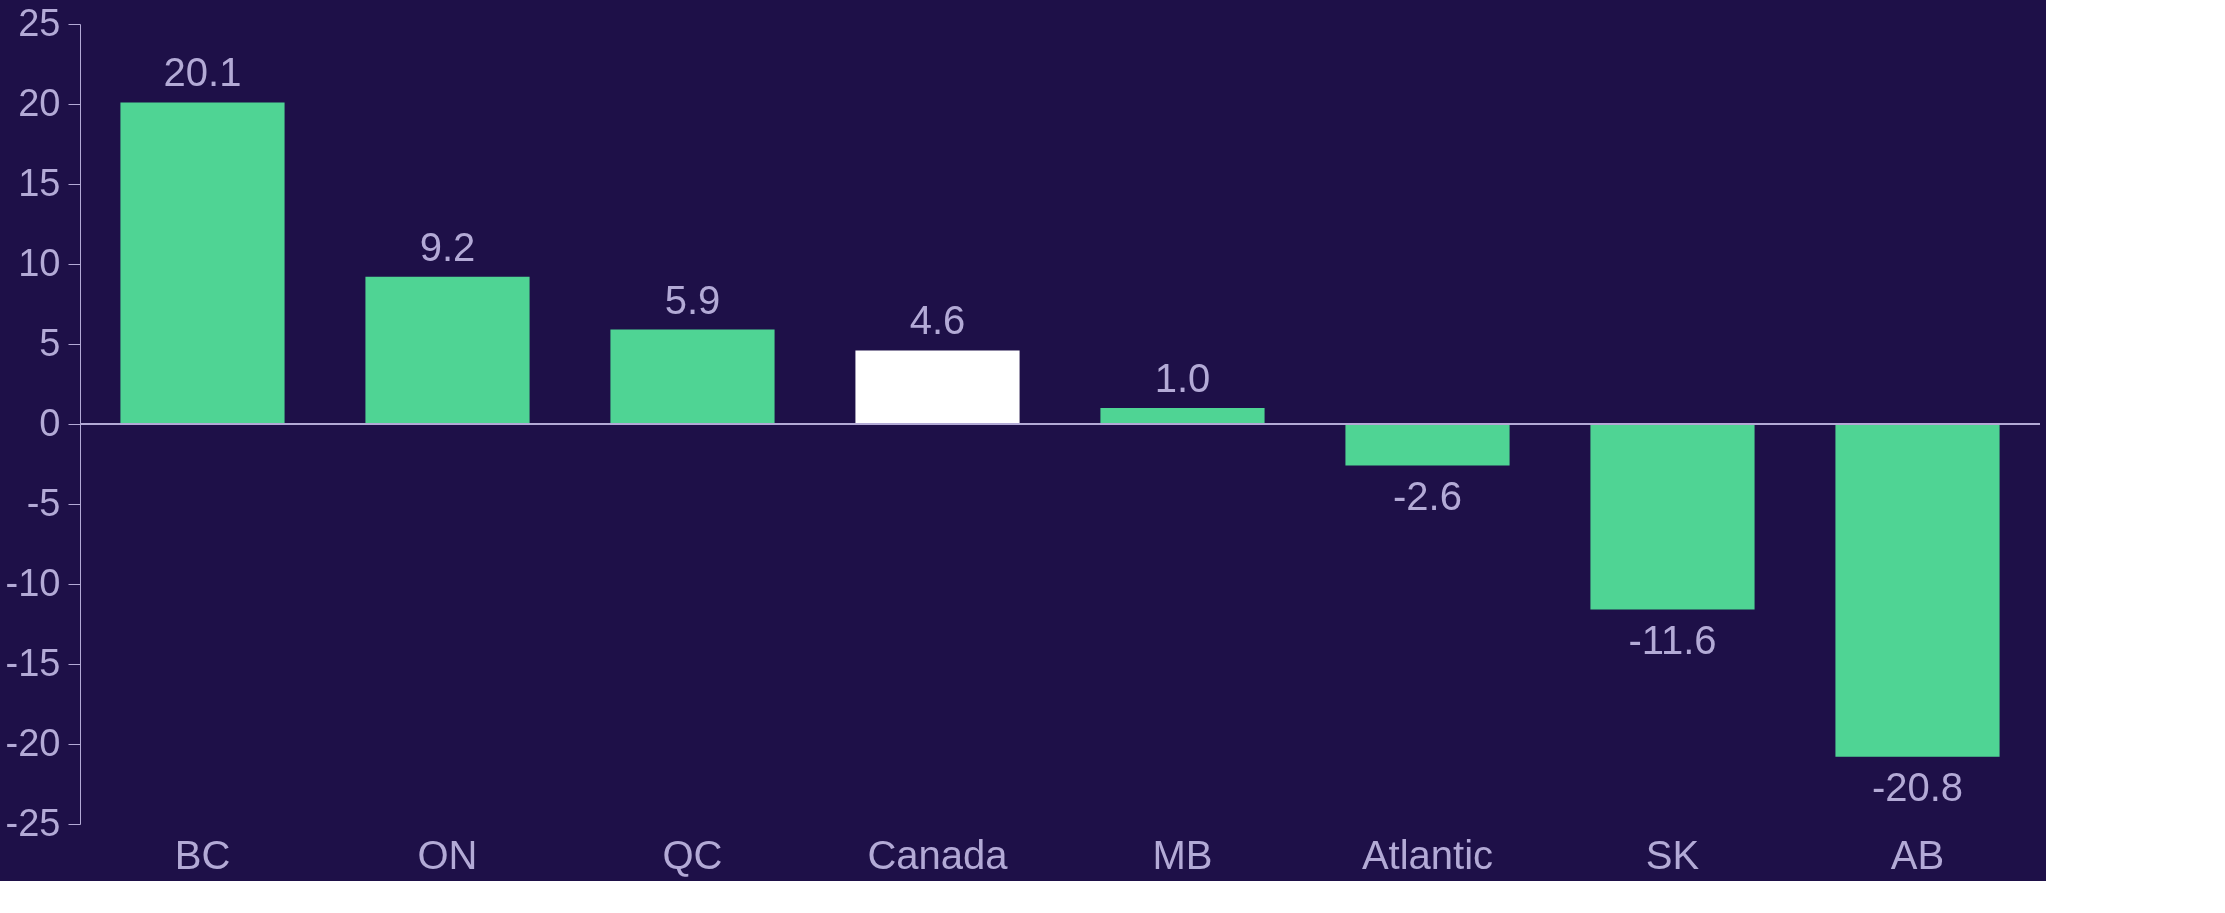 The height and width of the screenshot is (913, 2225). I want to click on data-label: 9.2, so click(447, 246).